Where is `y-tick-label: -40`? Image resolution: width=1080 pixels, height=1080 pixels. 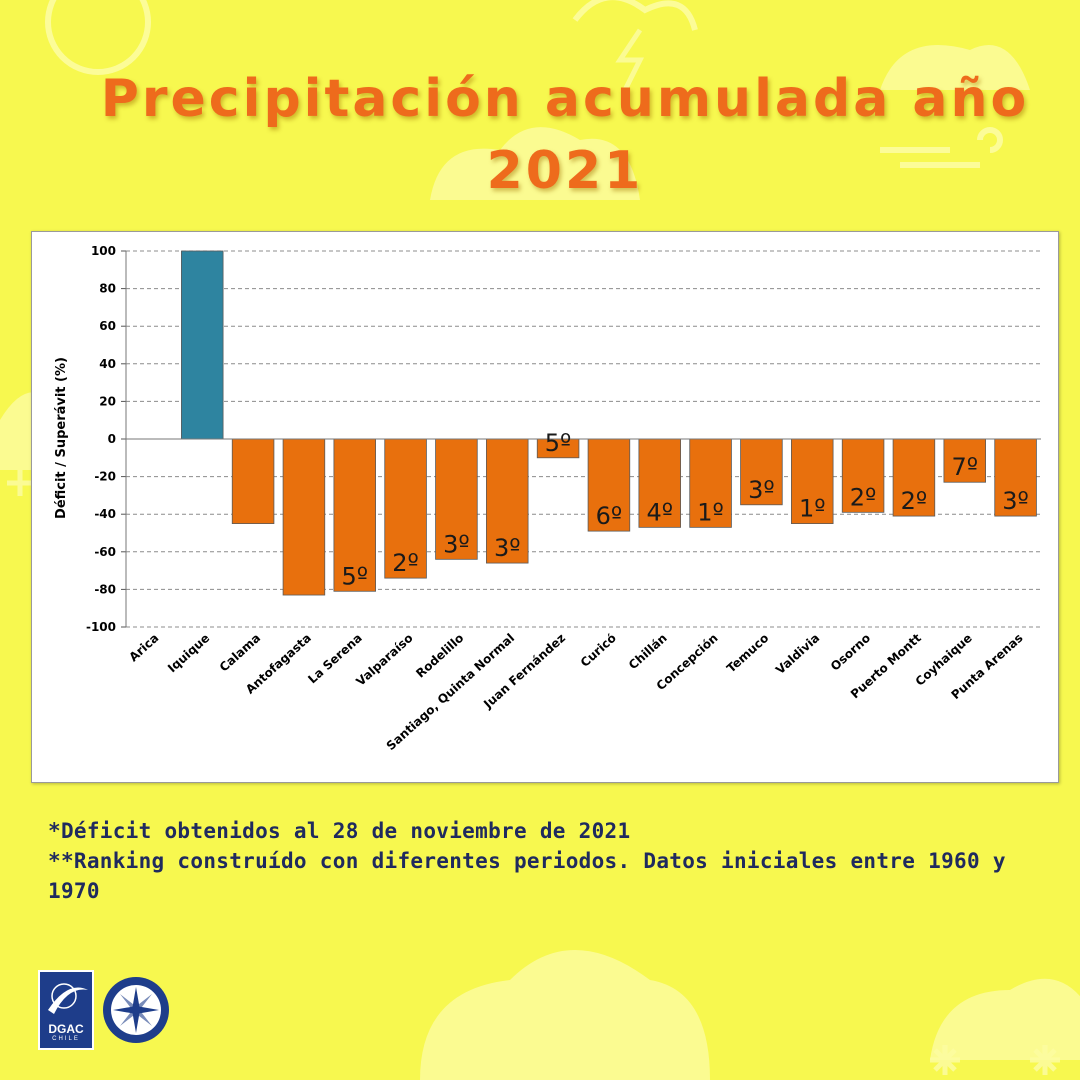 y-tick-label: -40 is located at coordinates (105, 514).